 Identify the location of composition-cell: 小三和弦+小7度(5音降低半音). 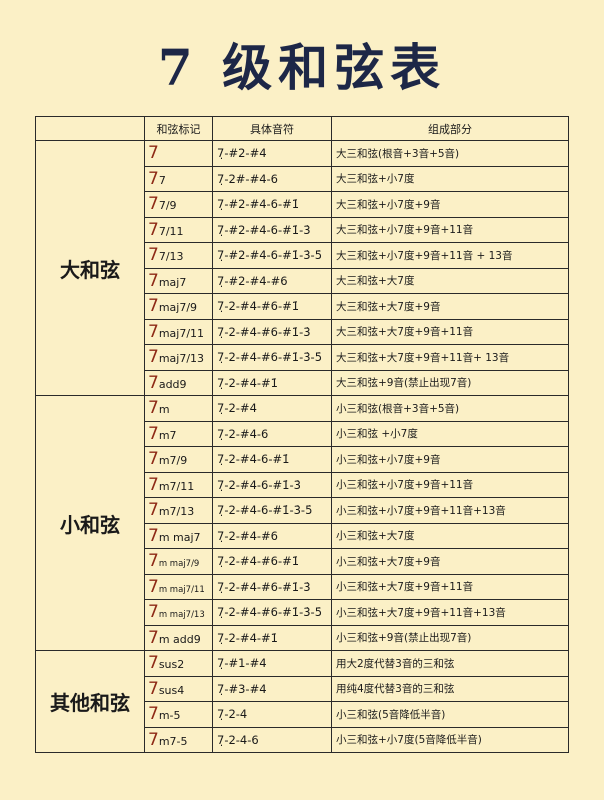
(450, 739).